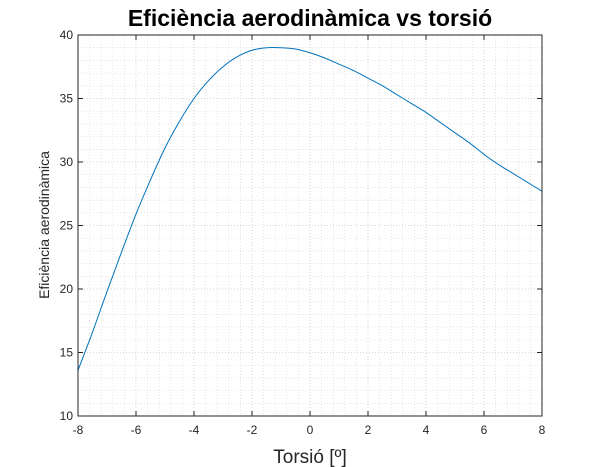 This screenshot has height=467, width=600. What do you see at coordinates (194, 430) in the screenshot?
I see `x-tick-label: -4` at bounding box center [194, 430].